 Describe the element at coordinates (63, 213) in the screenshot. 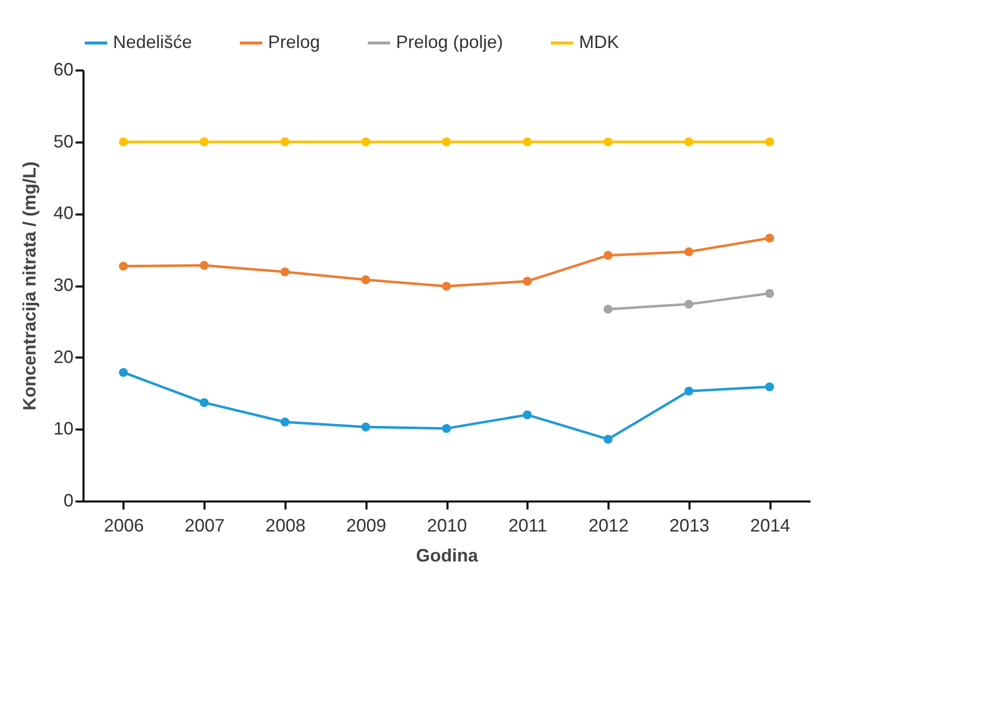

I see `y-tick-label: 40` at that location.